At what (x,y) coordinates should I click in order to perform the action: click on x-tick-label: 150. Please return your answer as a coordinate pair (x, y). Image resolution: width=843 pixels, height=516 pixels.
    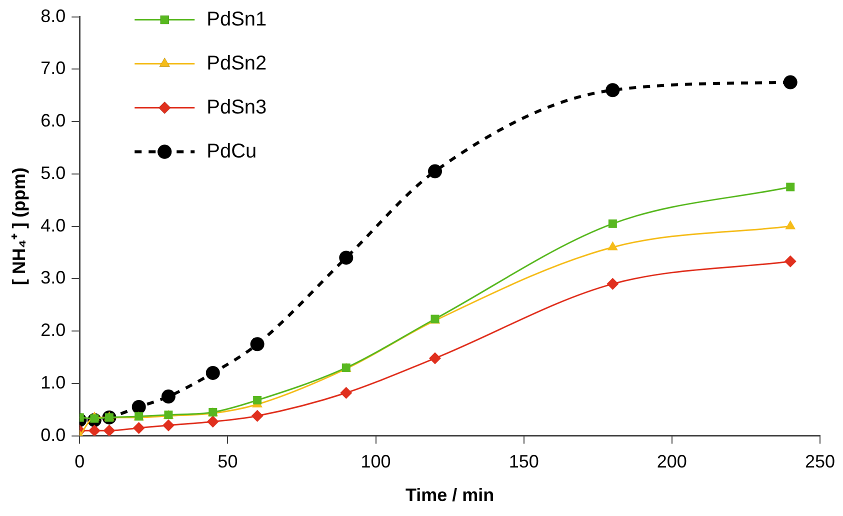
    Looking at the image, I should click on (523, 462).